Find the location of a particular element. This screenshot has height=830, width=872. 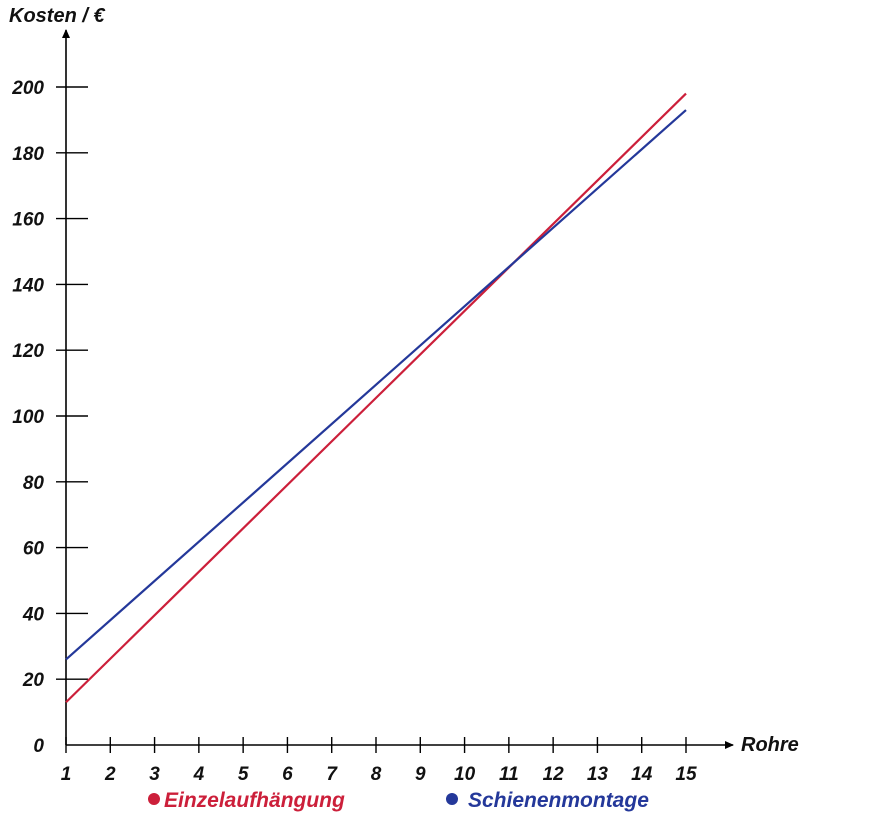

x-tick-label: 10 is located at coordinates (465, 774).